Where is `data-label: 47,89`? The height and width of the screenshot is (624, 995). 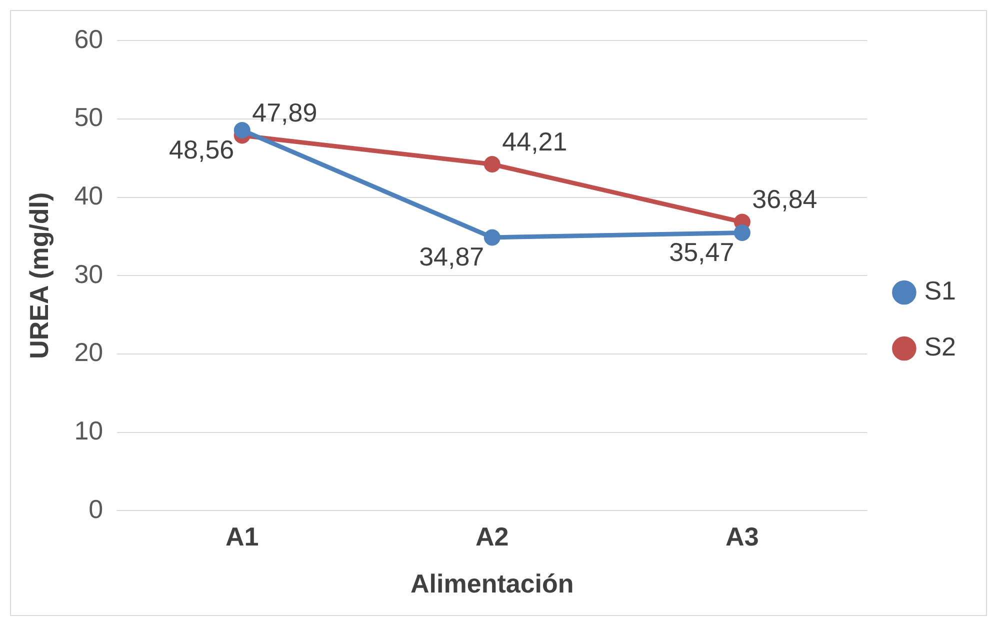 data-label: 47,89 is located at coordinates (285, 113).